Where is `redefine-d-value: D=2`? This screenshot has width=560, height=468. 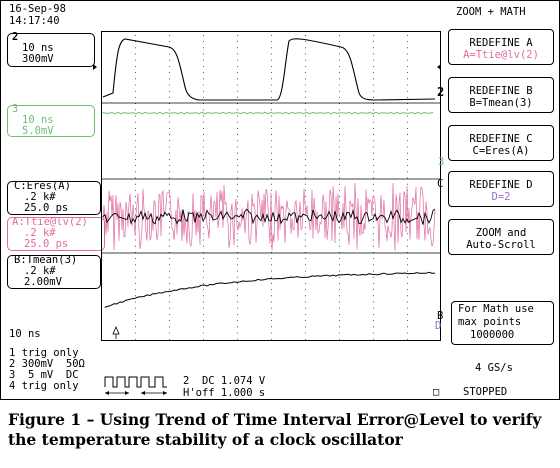 redefine-d-value: D=2 is located at coordinates (501, 197).